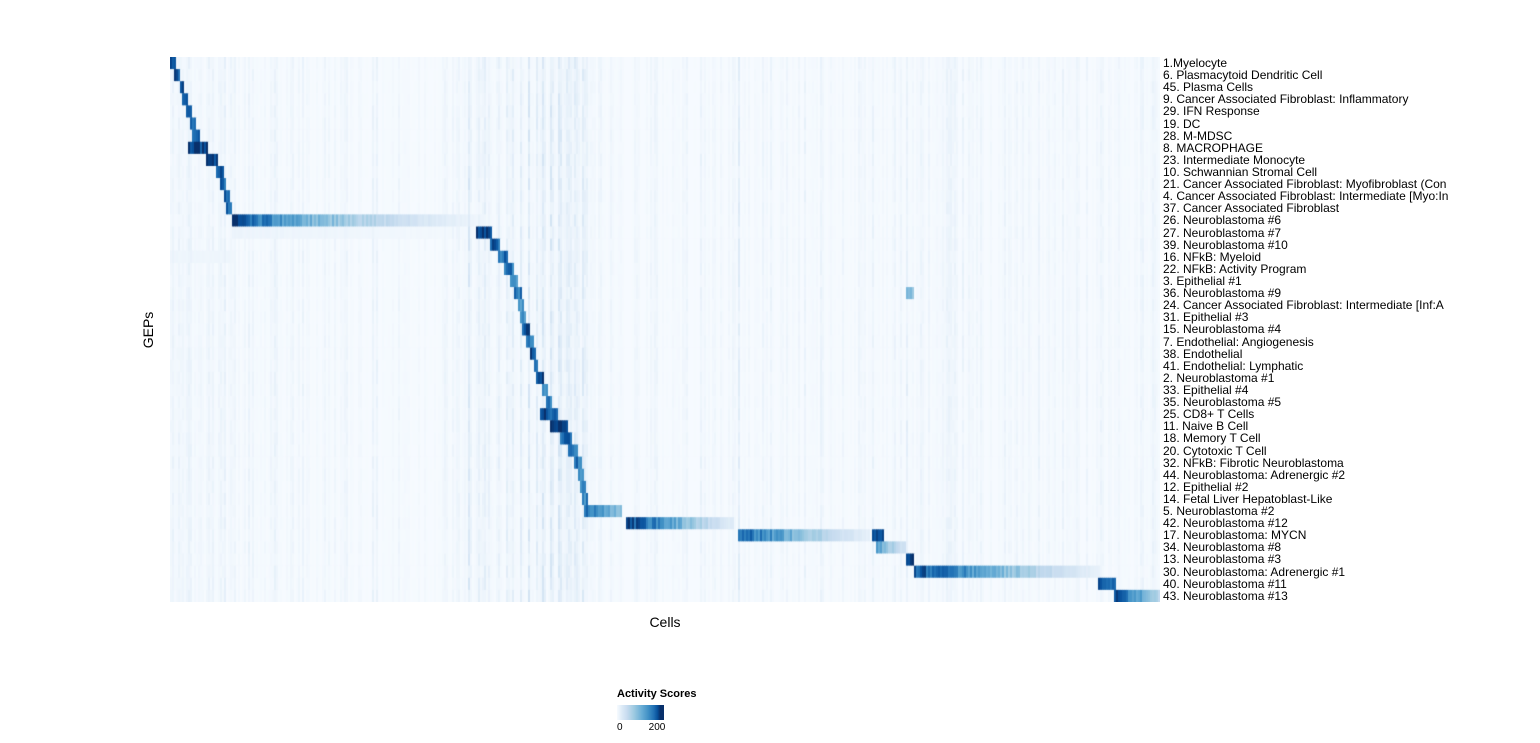 This screenshot has height=743, width=1540. What do you see at coordinates (677, 711) in the screenshot?
I see `legend: Activity Scores 0 200` at bounding box center [677, 711].